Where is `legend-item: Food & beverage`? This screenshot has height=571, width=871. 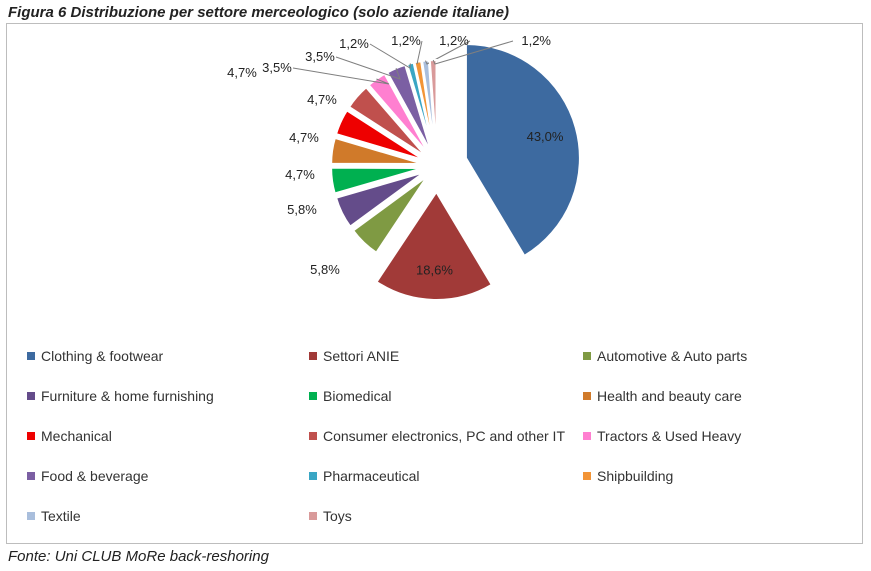
legend-item: Food & beverage is located at coordinates (87, 476).